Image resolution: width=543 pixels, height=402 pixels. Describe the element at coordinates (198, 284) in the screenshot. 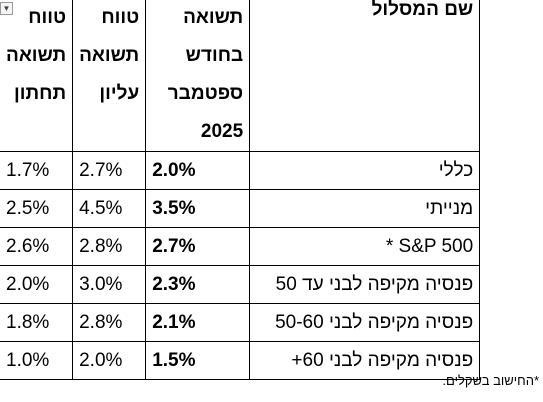

I see `return-value: 2.3%` at that location.